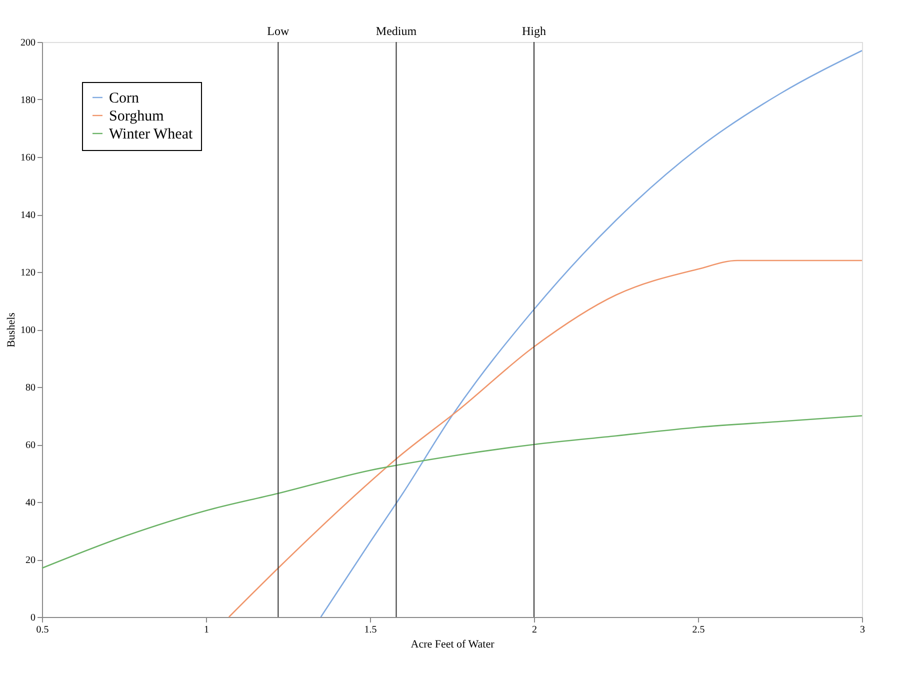  I want to click on y-tick-label: 160, so click(28, 158).